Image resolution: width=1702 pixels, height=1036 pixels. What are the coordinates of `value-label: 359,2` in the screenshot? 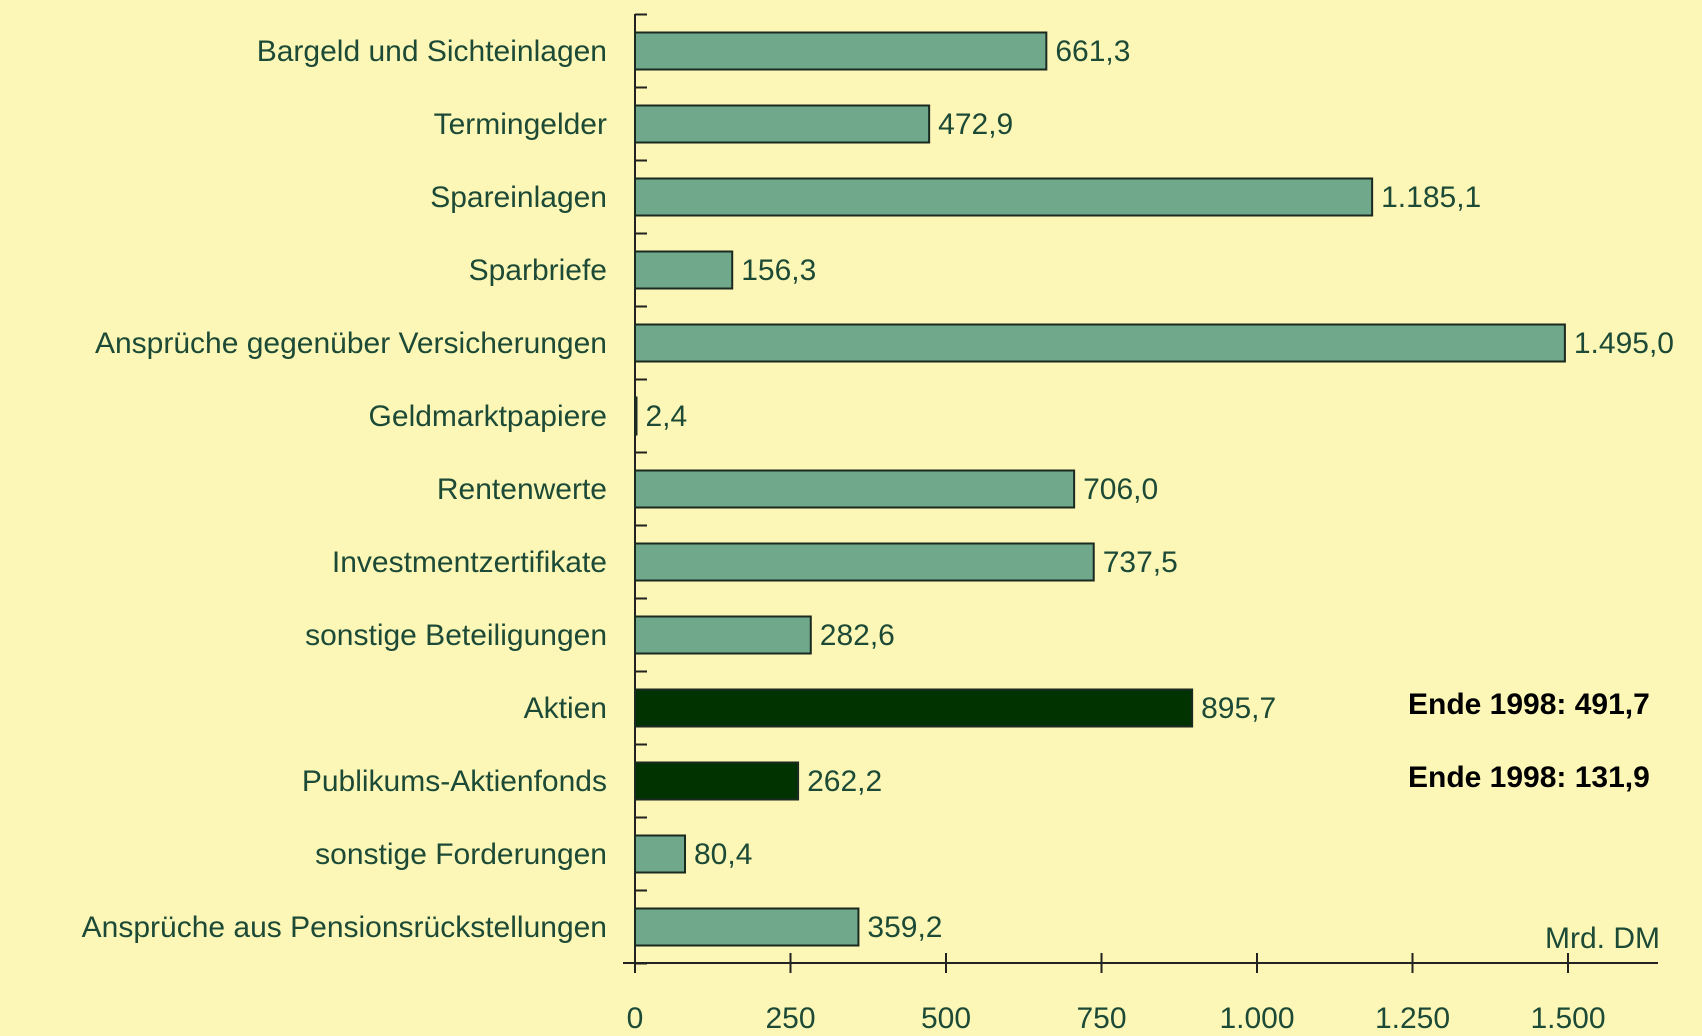 It's located at (904, 927).